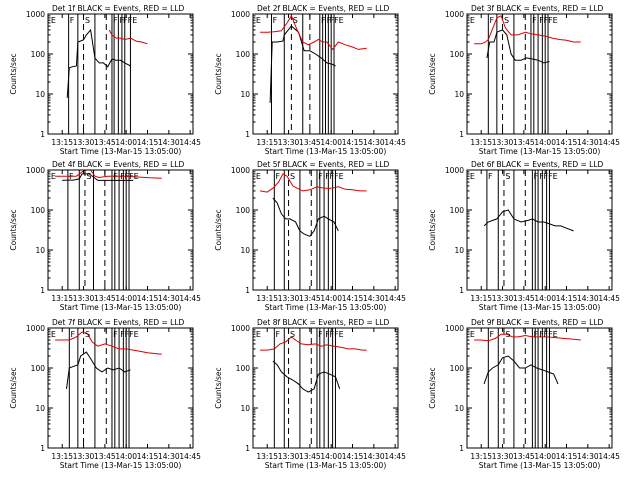 This screenshot has width=640, height=480. What do you see at coordinates (537, 322) in the screenshot?
I see `panel-title: Det 9f BLACK = Events, RED = LLD` at bounding box center [537, 322].